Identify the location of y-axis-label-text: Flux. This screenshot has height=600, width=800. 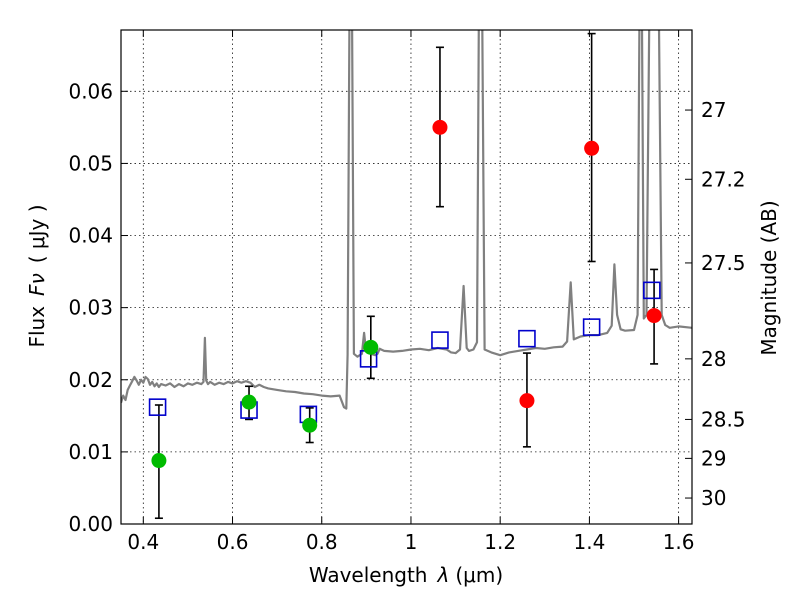
(37, 327).